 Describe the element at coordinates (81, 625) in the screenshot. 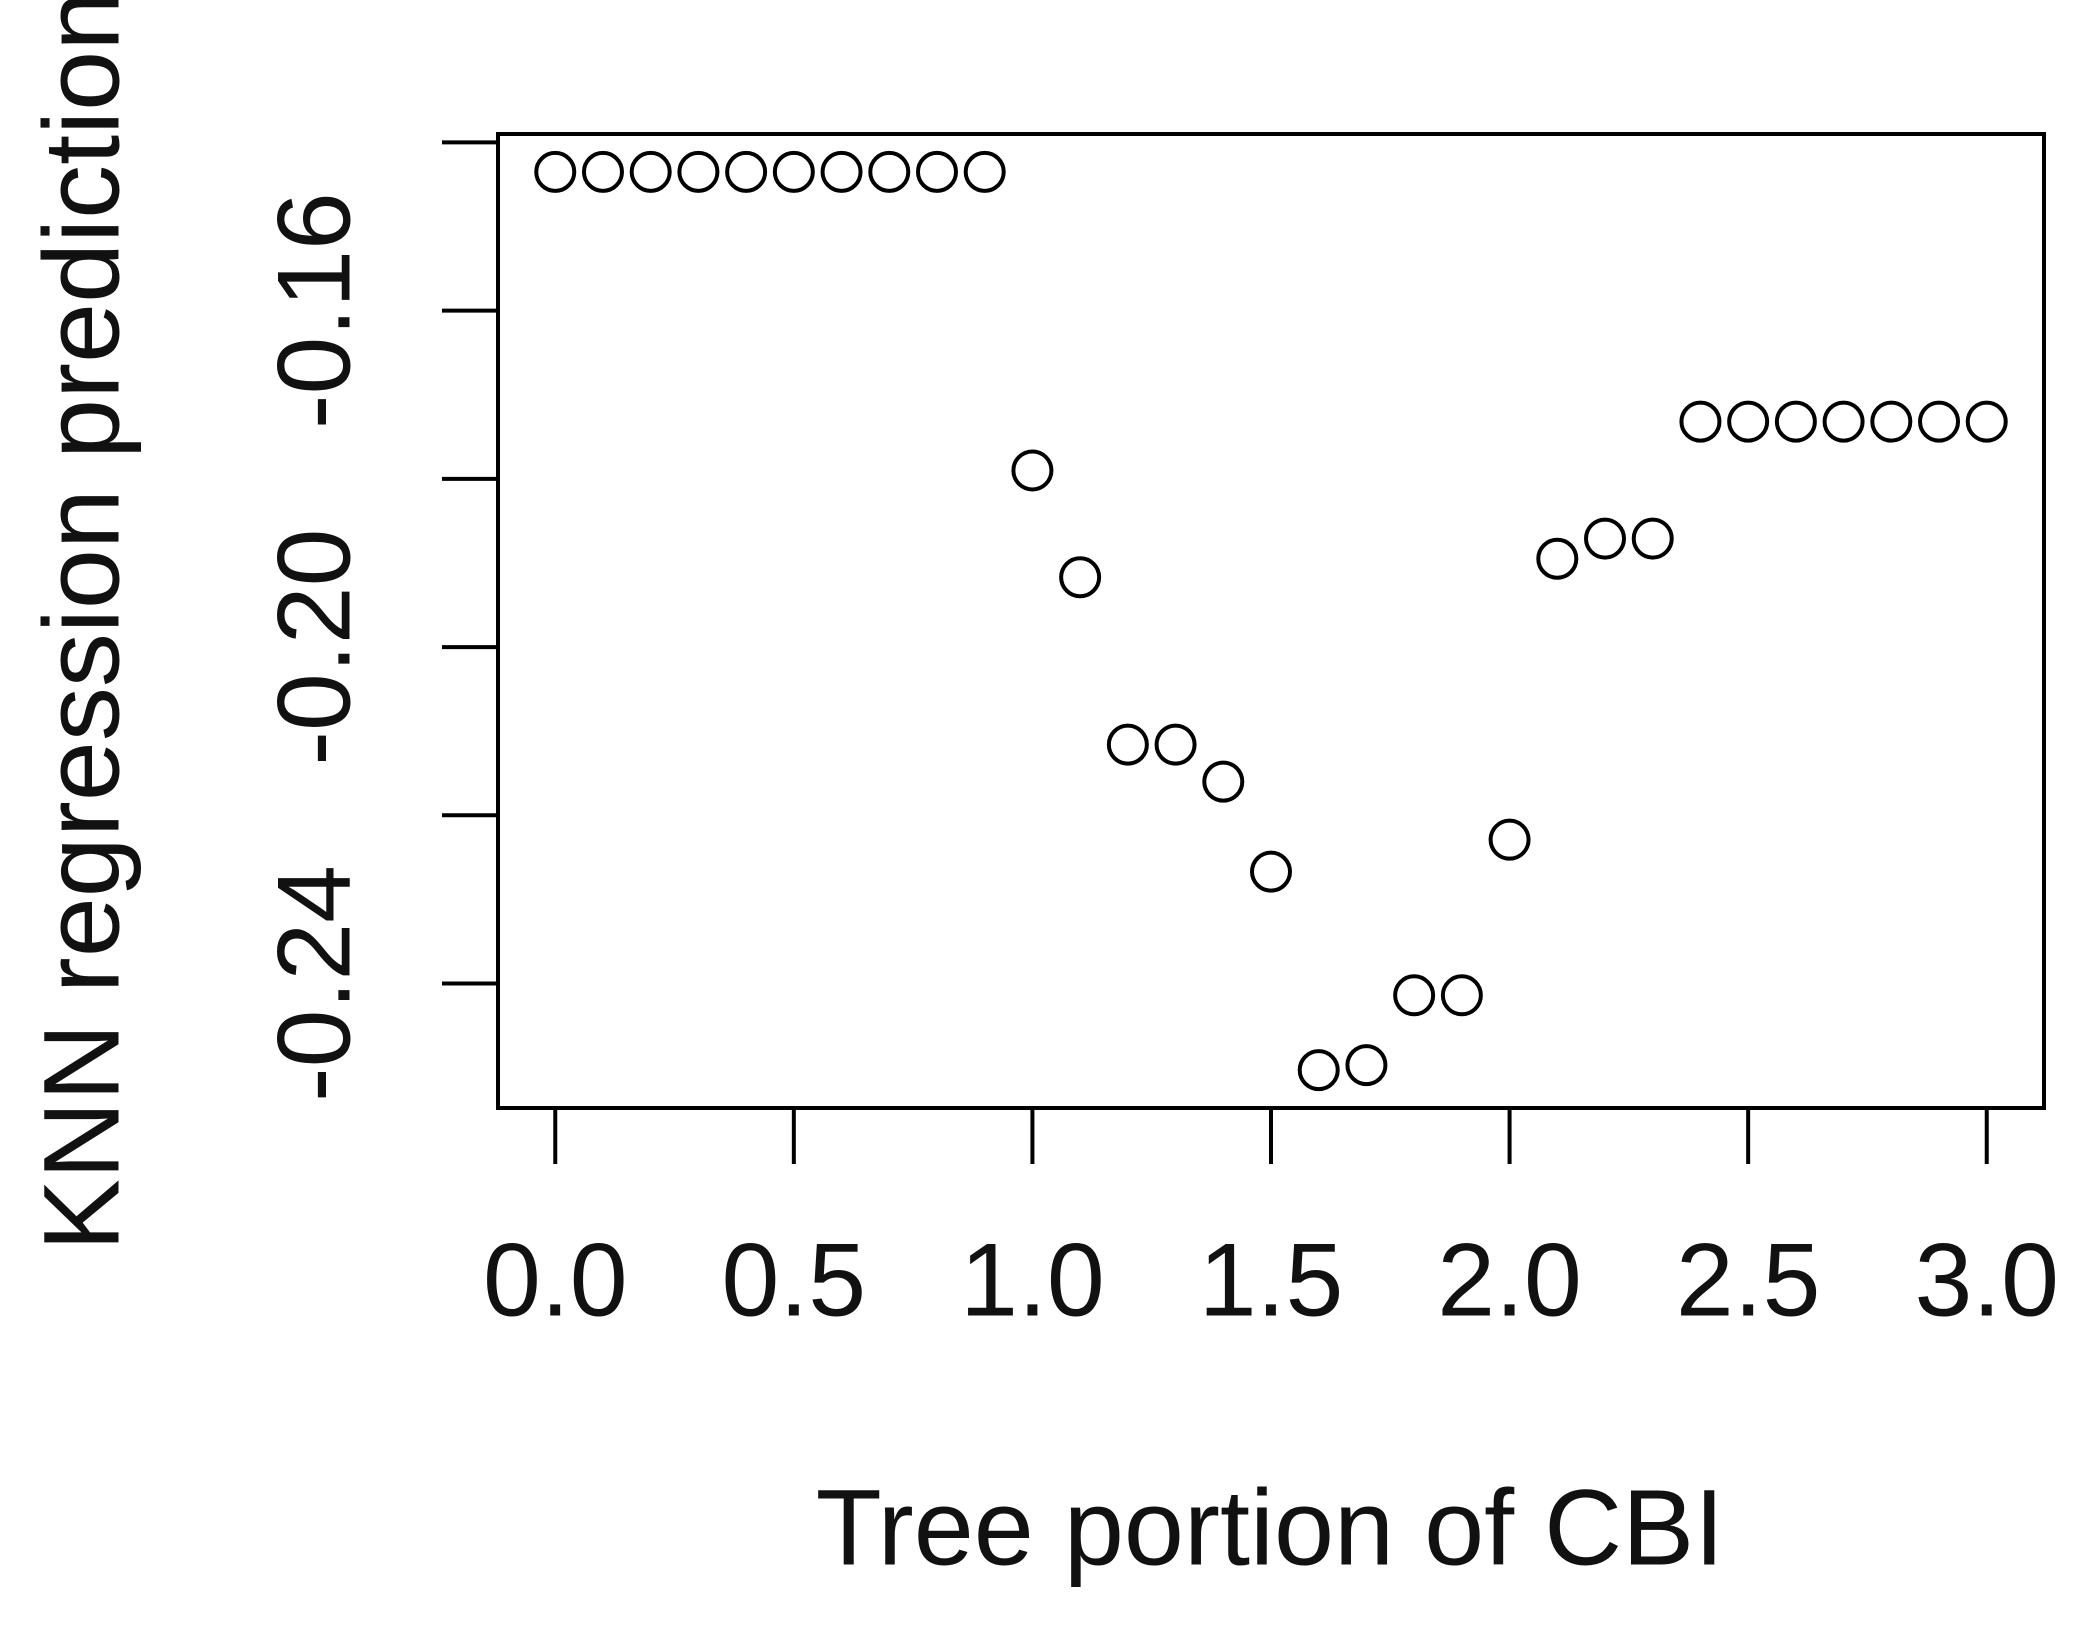

I see `y-axis-title: KNN regression prediction` at that location.